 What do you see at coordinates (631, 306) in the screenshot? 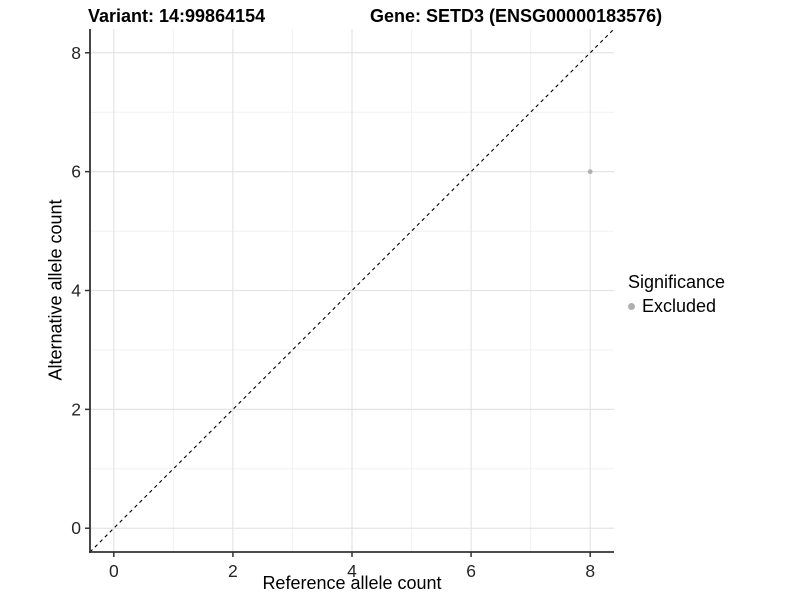
I see `legend-key-dot-icon` at bounding box center [631, 306].